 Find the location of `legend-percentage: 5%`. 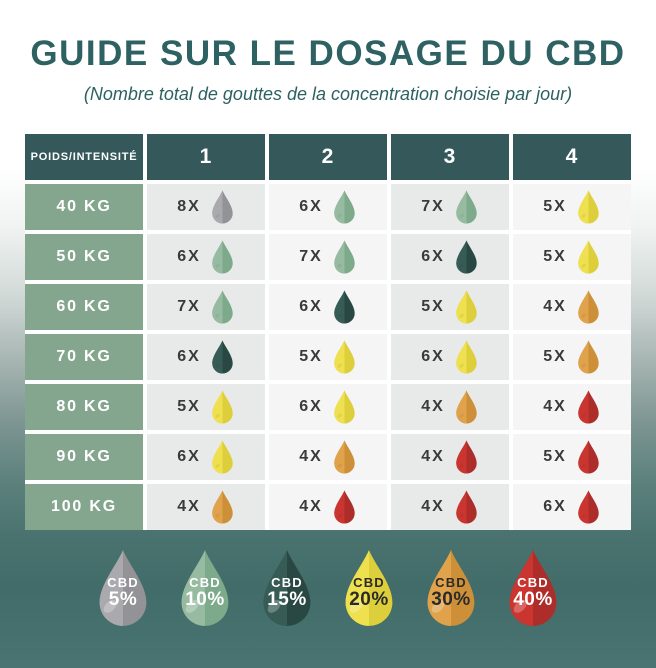

legend-percentage: 5% is located at coordinates (123, 600).